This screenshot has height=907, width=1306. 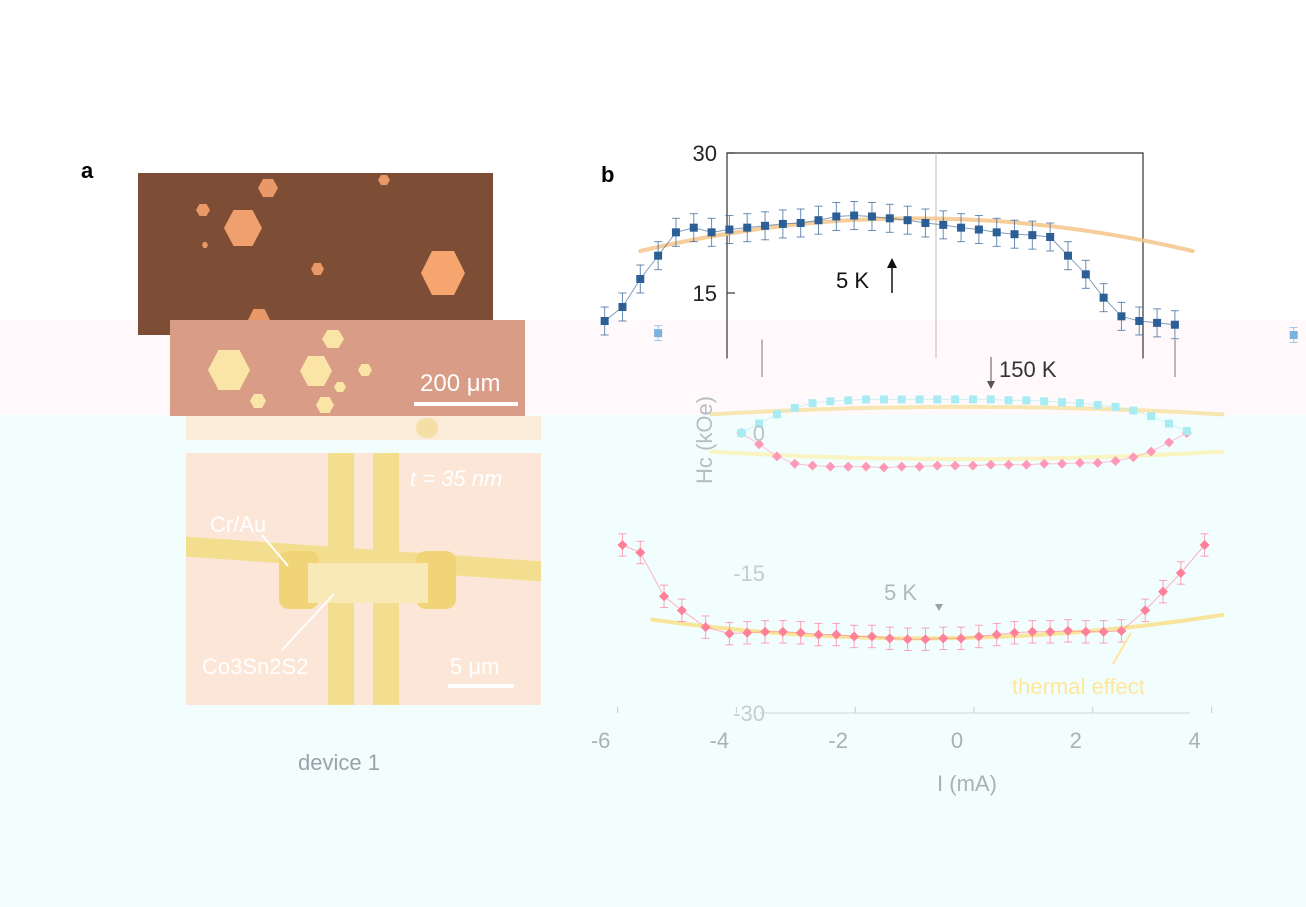 I want to click on annotation-arrowhead-5k-top, so click(x=892, y=263).